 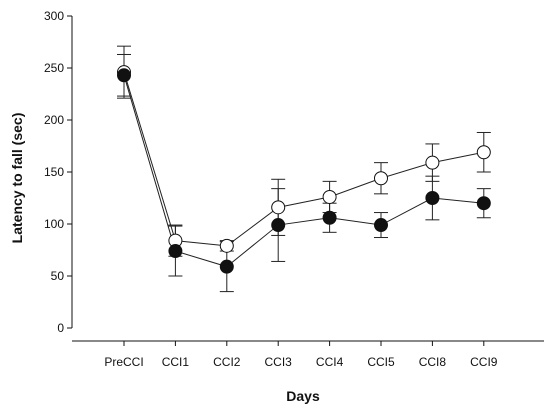 What do you see at coordinates (54, 16) in the screenshot?
I see `y-tick-label: 300` at bounding box center [54, 16].